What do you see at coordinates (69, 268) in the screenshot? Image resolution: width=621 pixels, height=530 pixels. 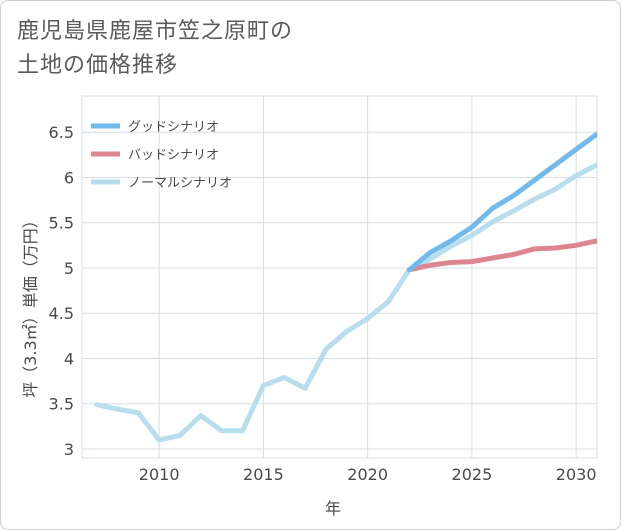 I see `y-tick-label: 5` at bounding box center [69, 268].